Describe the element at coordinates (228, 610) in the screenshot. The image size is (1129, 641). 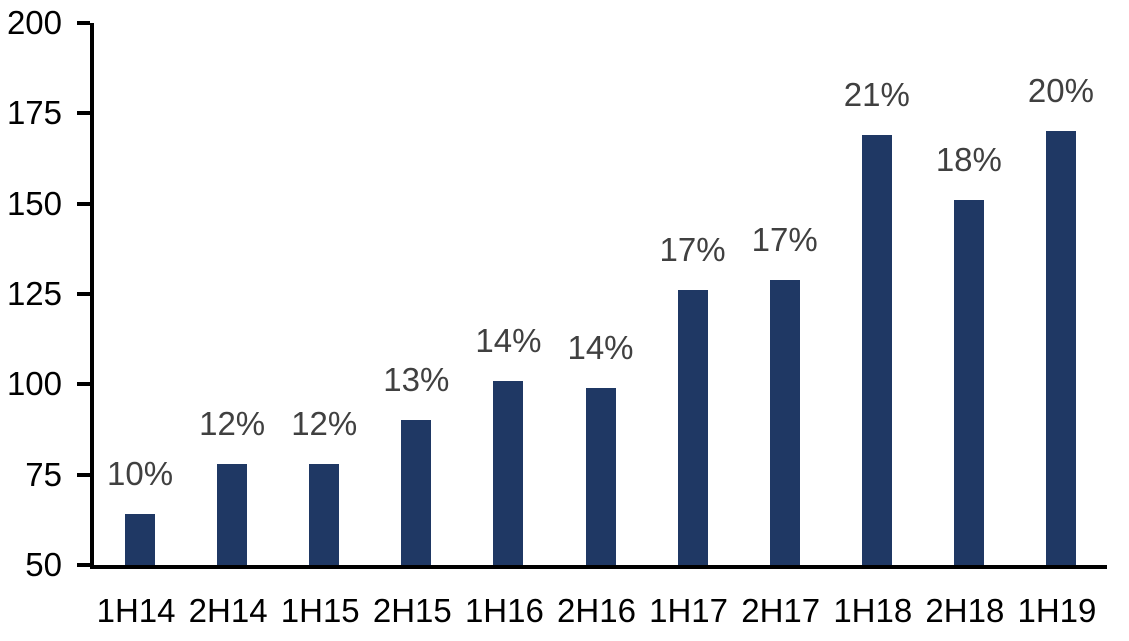
I see `x-category-label: 2H14` at that location.